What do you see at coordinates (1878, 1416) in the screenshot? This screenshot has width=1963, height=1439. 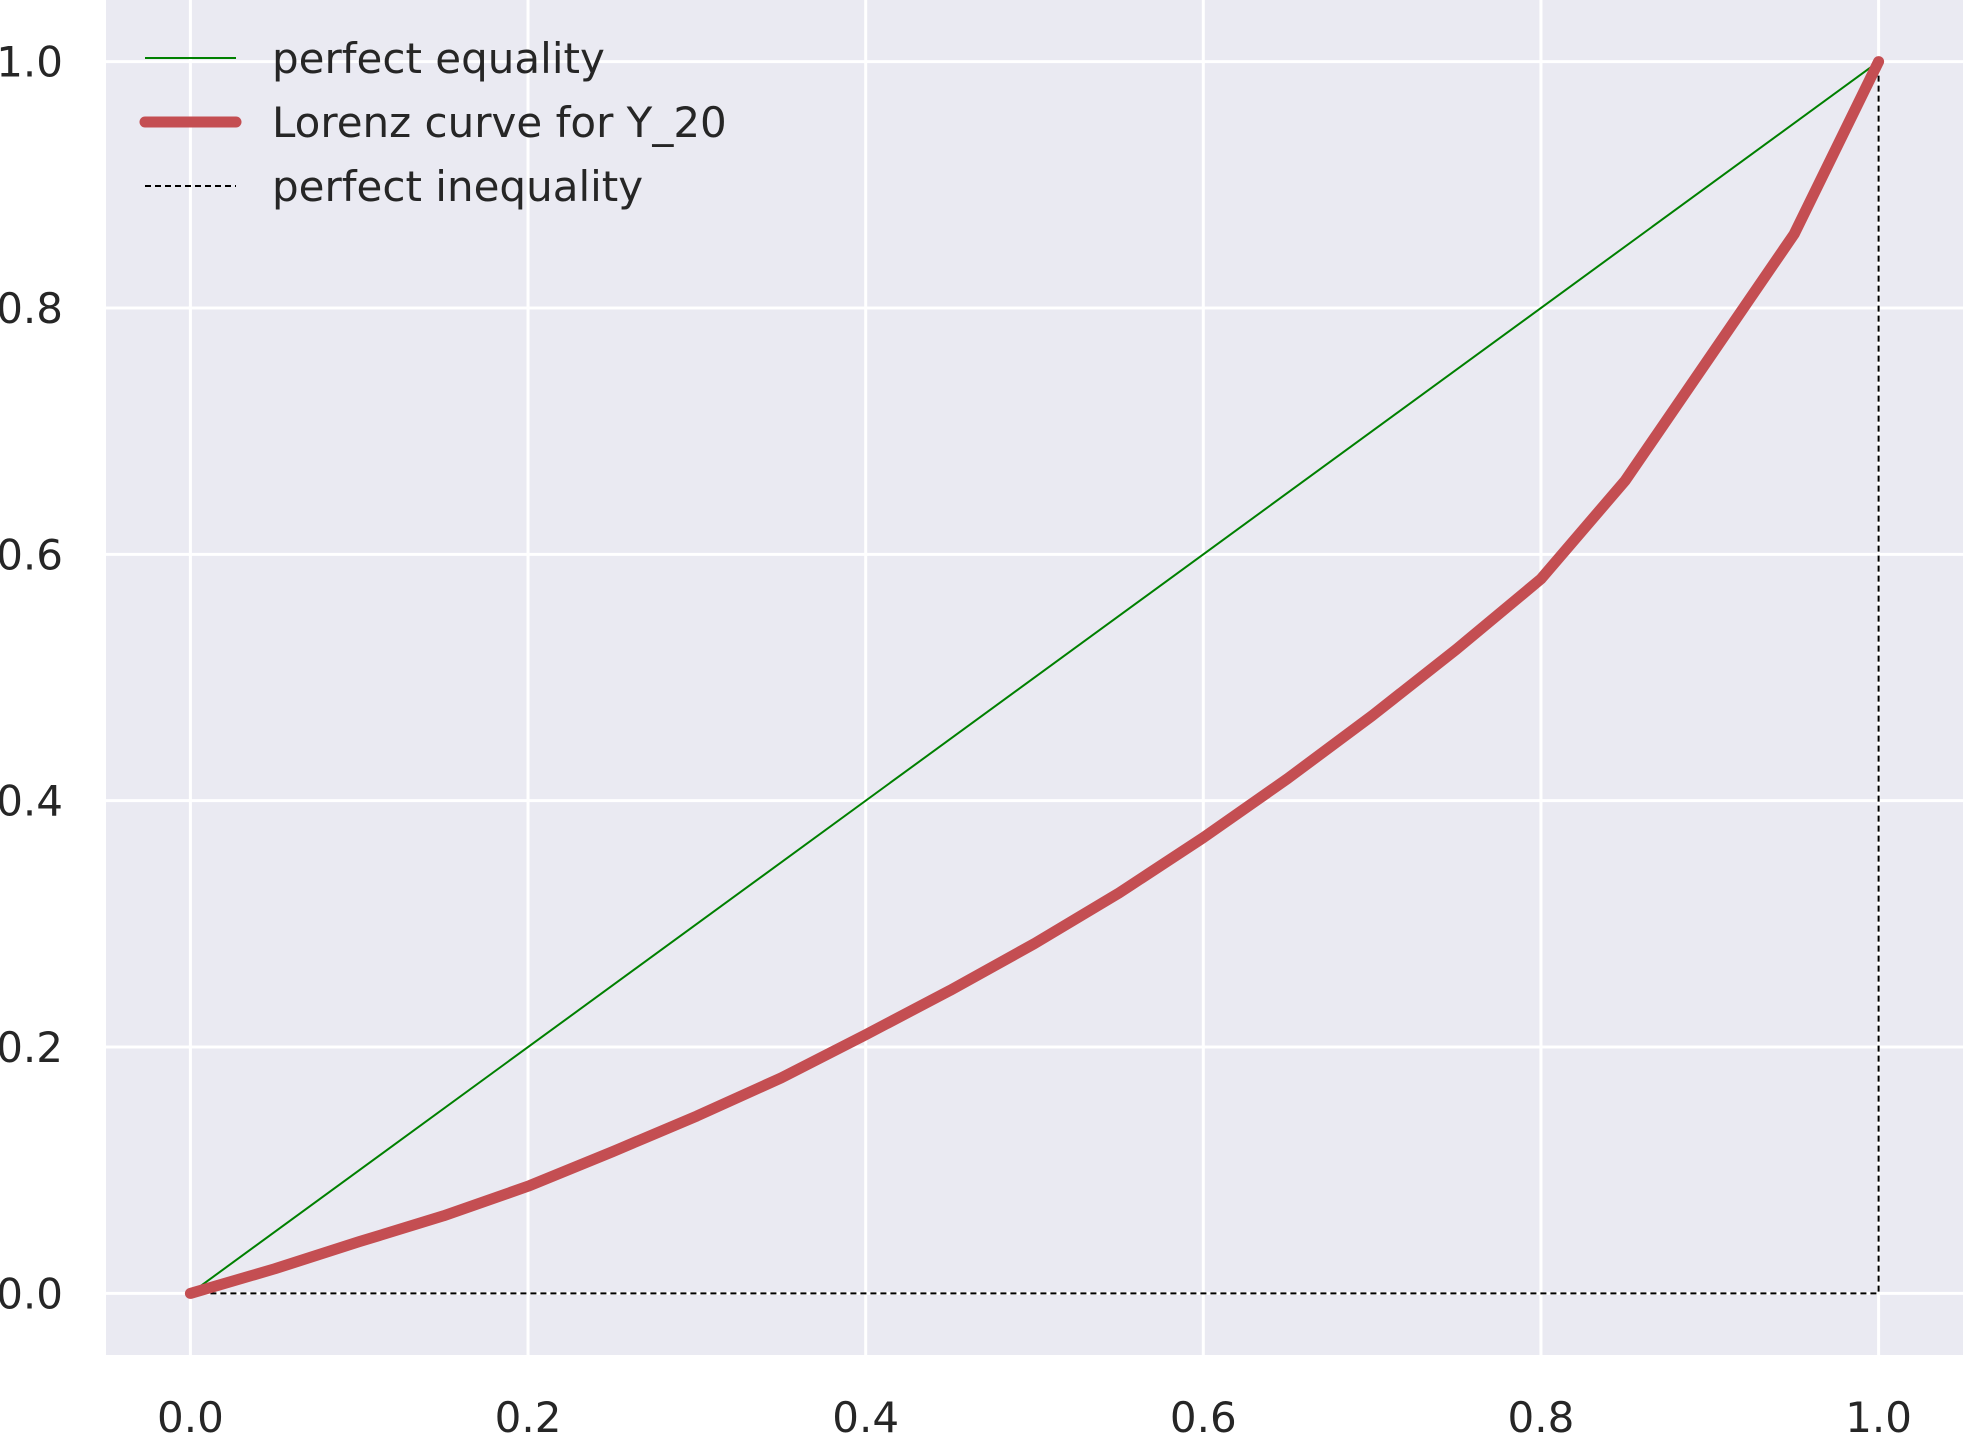 I see `x-tick-label: 1.0` at bounding box center [1878, 1416].